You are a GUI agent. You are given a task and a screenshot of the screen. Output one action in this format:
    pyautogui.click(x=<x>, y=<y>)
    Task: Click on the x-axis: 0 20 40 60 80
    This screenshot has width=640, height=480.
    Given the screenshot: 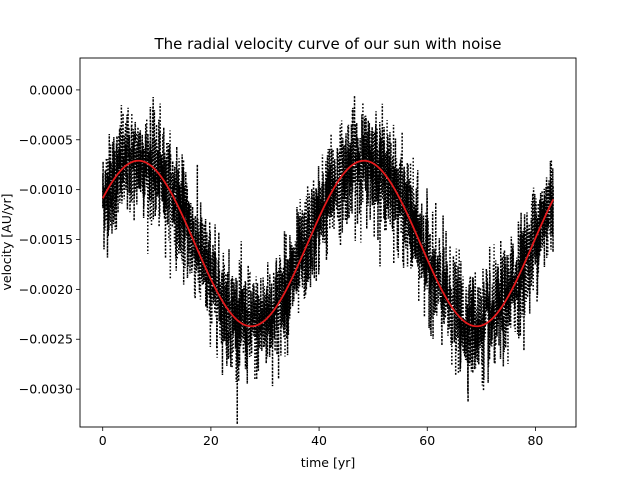 What is the action you would take?
    pyautogui.click(x=321, y=437)
    